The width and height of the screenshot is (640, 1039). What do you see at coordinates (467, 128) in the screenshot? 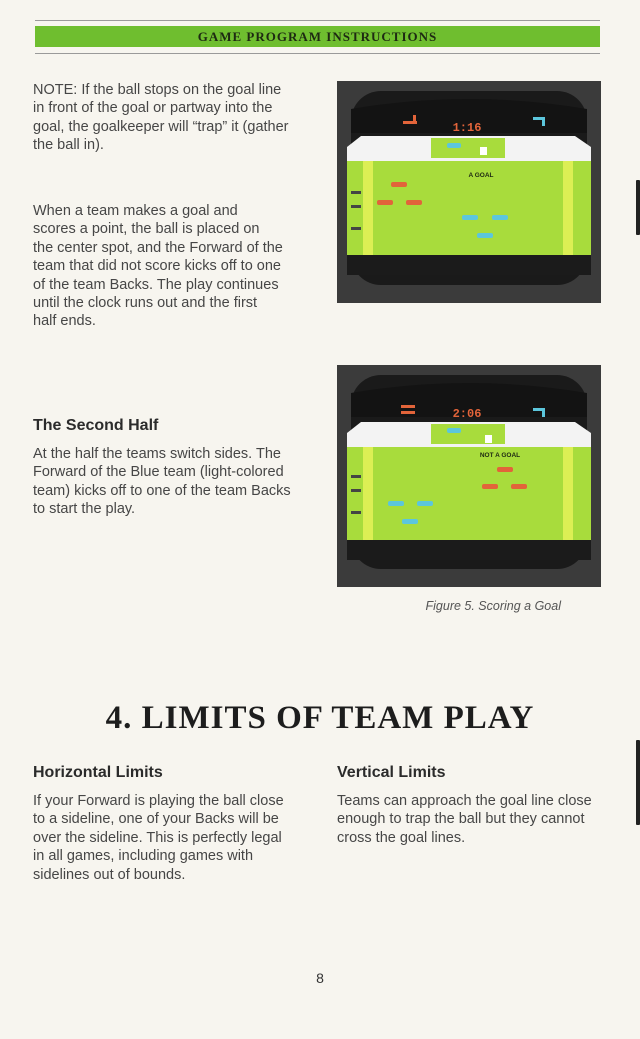
I see `screen1-clock: 1:16` at bounding box center [467, 128].